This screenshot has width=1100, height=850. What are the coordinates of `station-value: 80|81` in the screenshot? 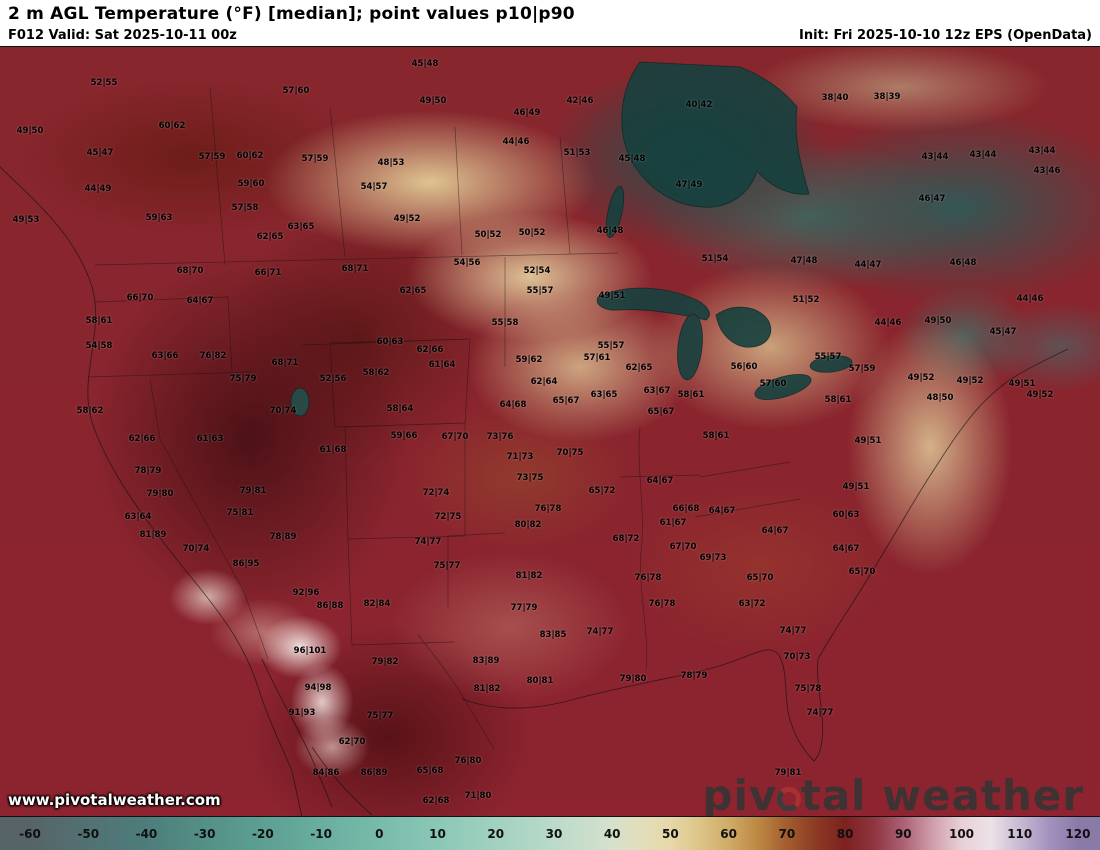 It's located at (540, 681).